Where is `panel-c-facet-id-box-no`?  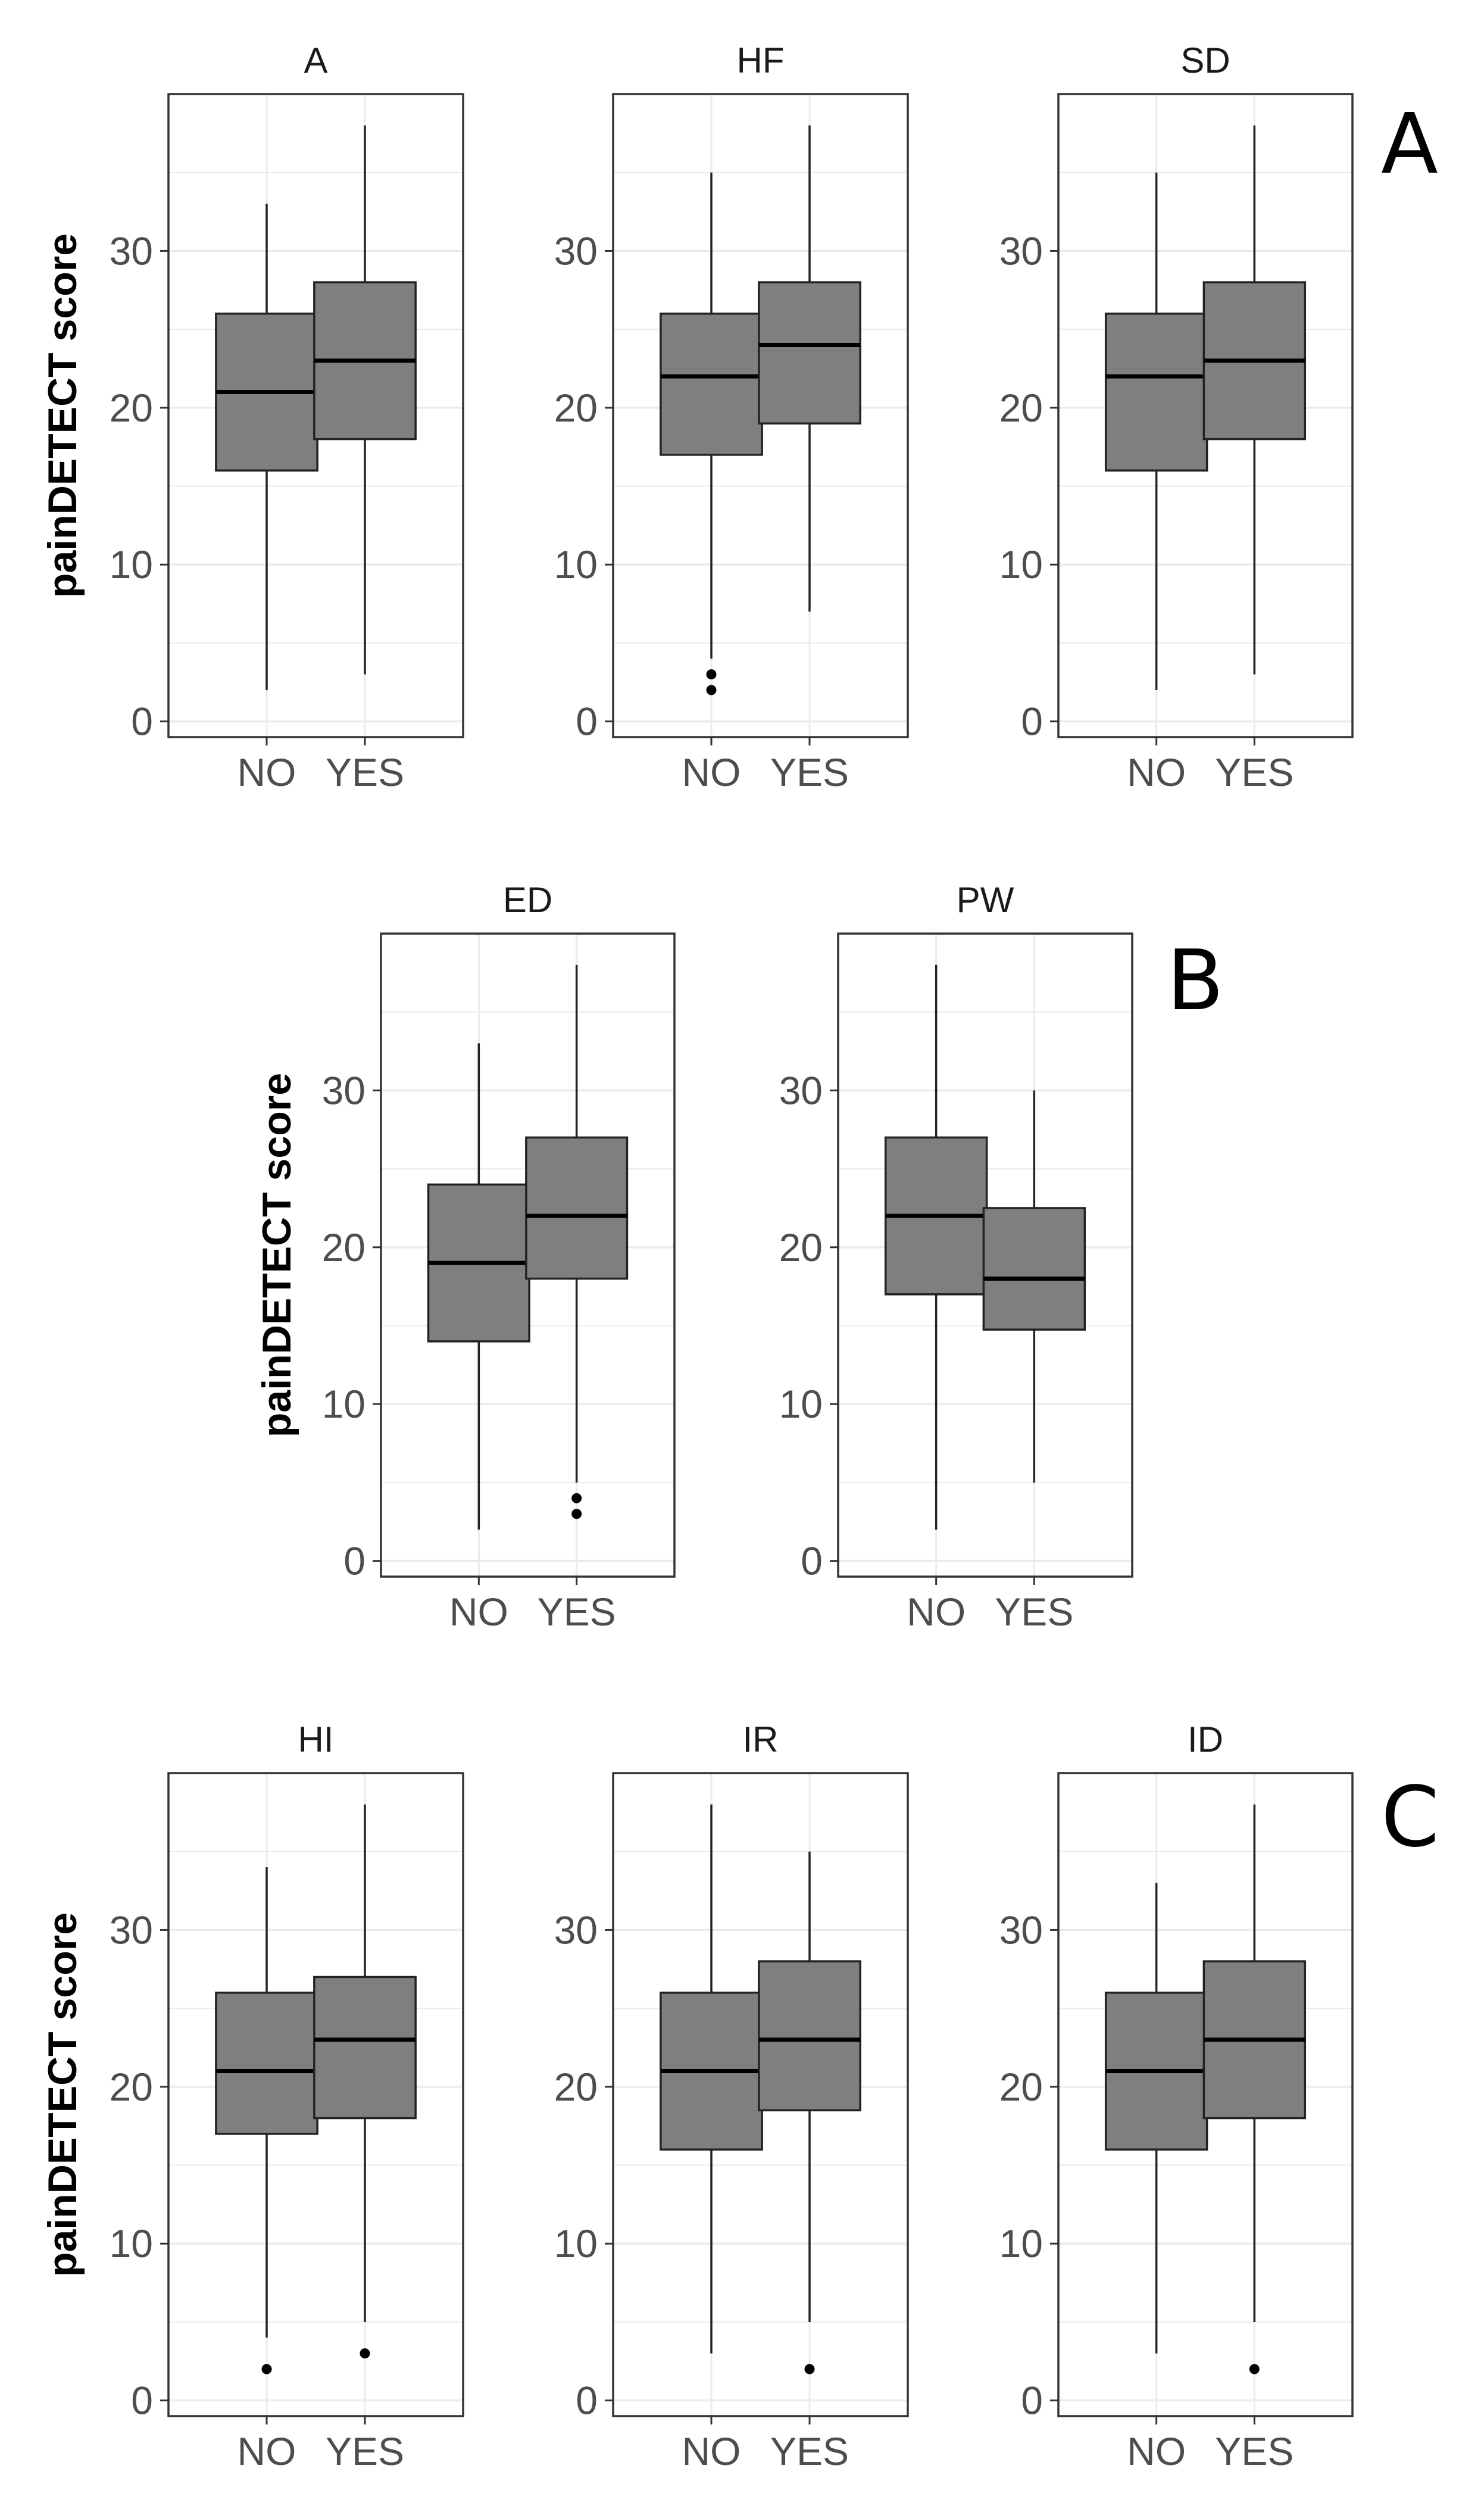
panel-c-facet-id-box-no is located at coordinates (1156, 2118).